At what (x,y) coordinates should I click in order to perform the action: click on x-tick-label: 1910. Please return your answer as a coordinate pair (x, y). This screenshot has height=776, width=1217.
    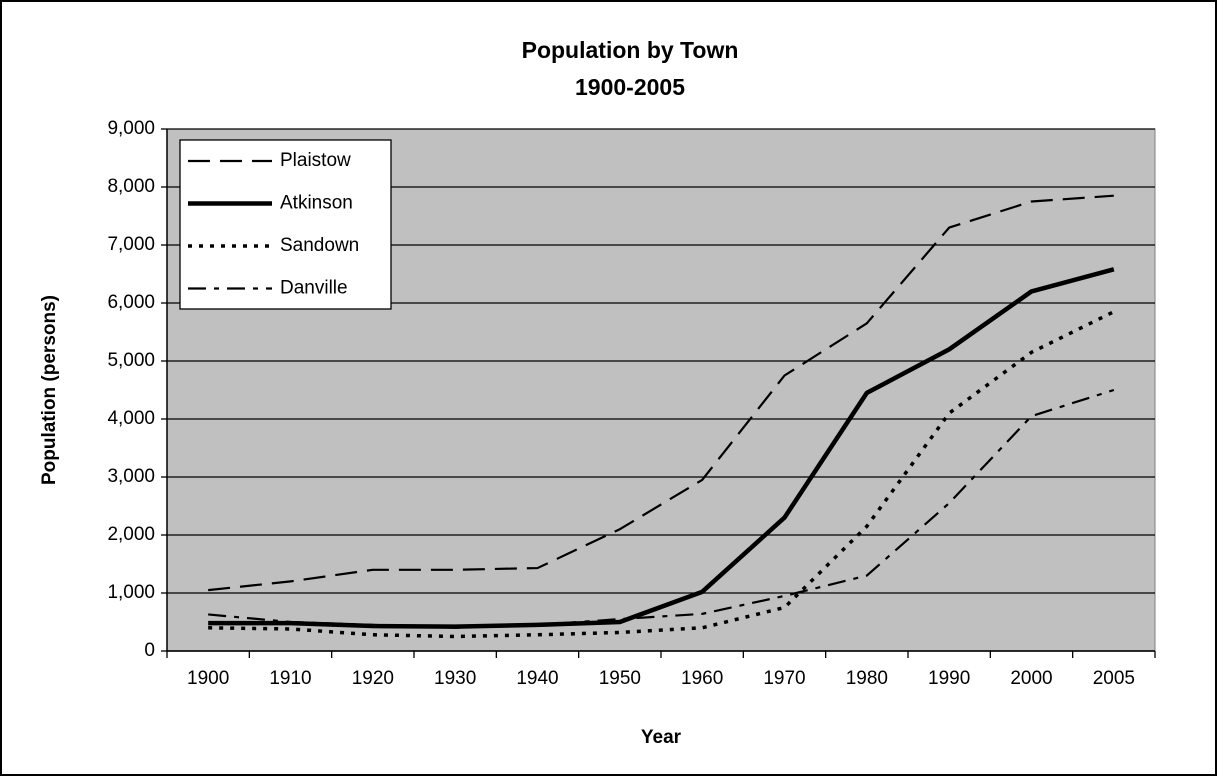
    Looking at the image, I should click on (290, 678).